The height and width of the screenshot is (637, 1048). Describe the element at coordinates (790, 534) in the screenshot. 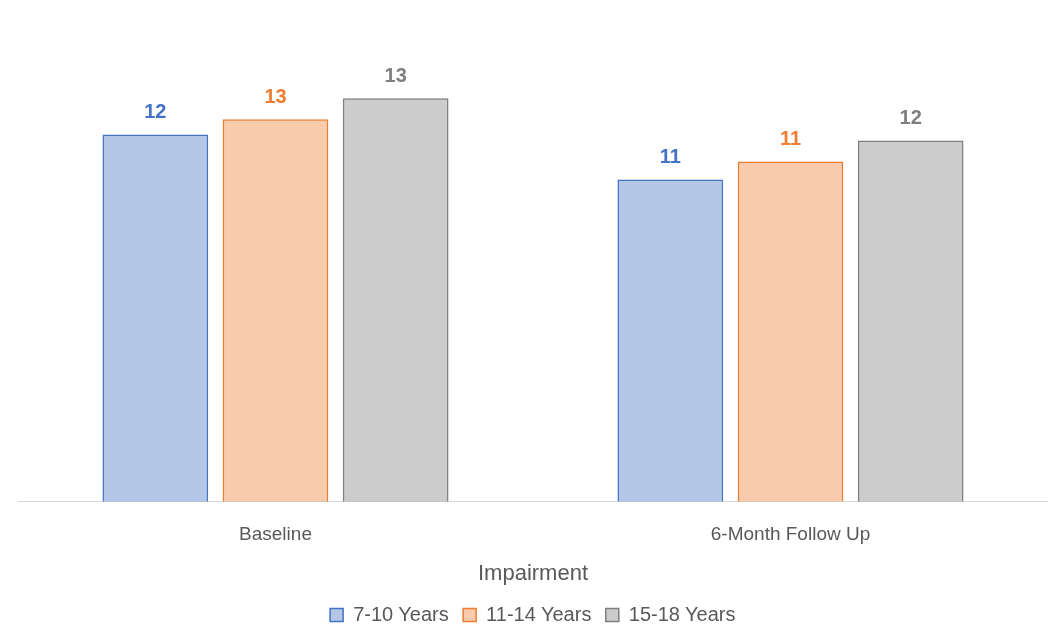

I see `x-tick-label: 6-Month Follow Up` at that location.